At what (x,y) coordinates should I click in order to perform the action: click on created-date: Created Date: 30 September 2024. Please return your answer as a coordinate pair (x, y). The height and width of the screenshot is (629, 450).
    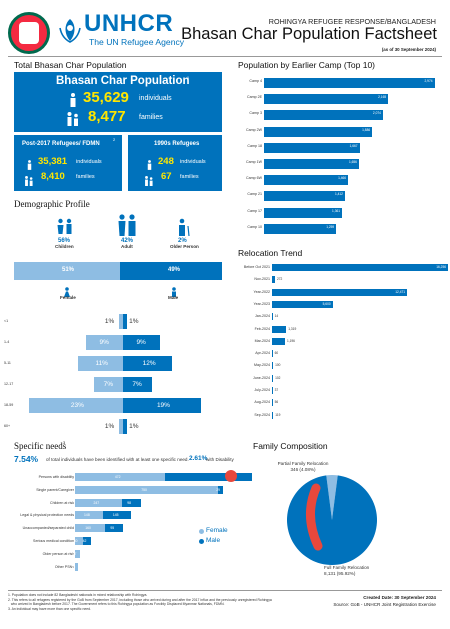
    Looking at the image, I should click on (399, 597).